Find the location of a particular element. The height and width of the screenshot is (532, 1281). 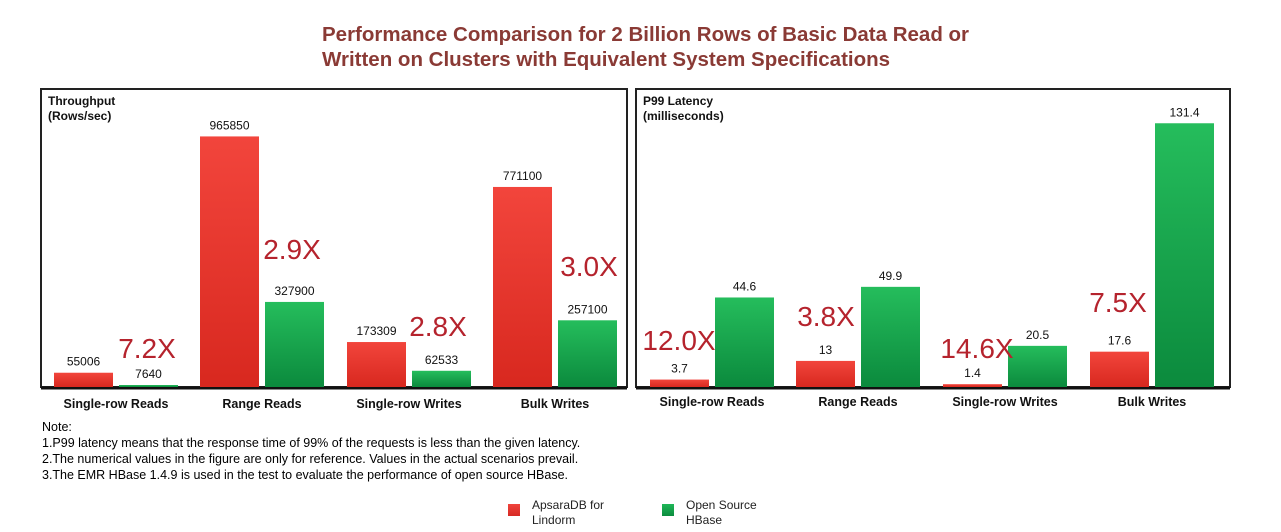

legend-label-lindorm-line-1: ApsaraDB for is located at coordinates (568, 505).